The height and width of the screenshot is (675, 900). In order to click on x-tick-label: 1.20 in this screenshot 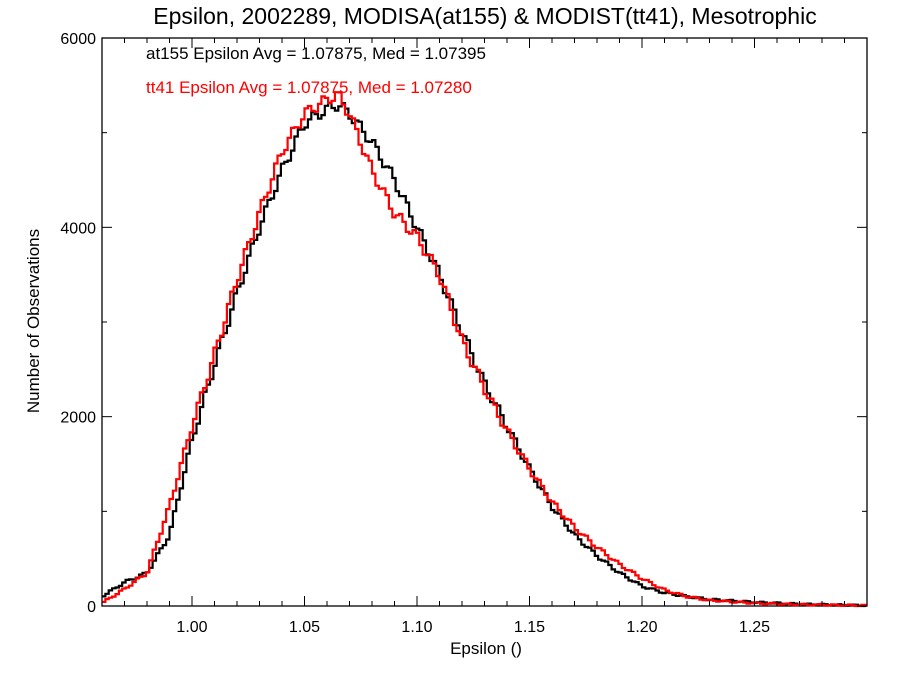, I will do `click(641, 627)`.